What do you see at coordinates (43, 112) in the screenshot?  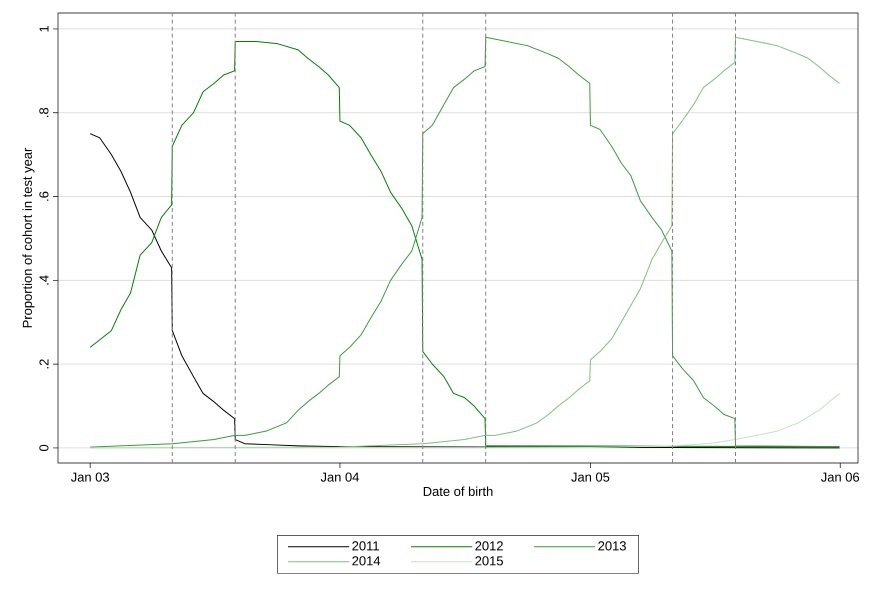 I see `y-tick-label: .8` at bounding box center [43, 112].